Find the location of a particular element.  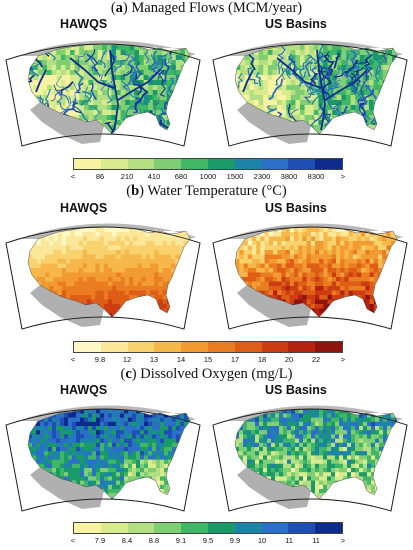

panel-b-colorbar is located at coordinates (208, 347).